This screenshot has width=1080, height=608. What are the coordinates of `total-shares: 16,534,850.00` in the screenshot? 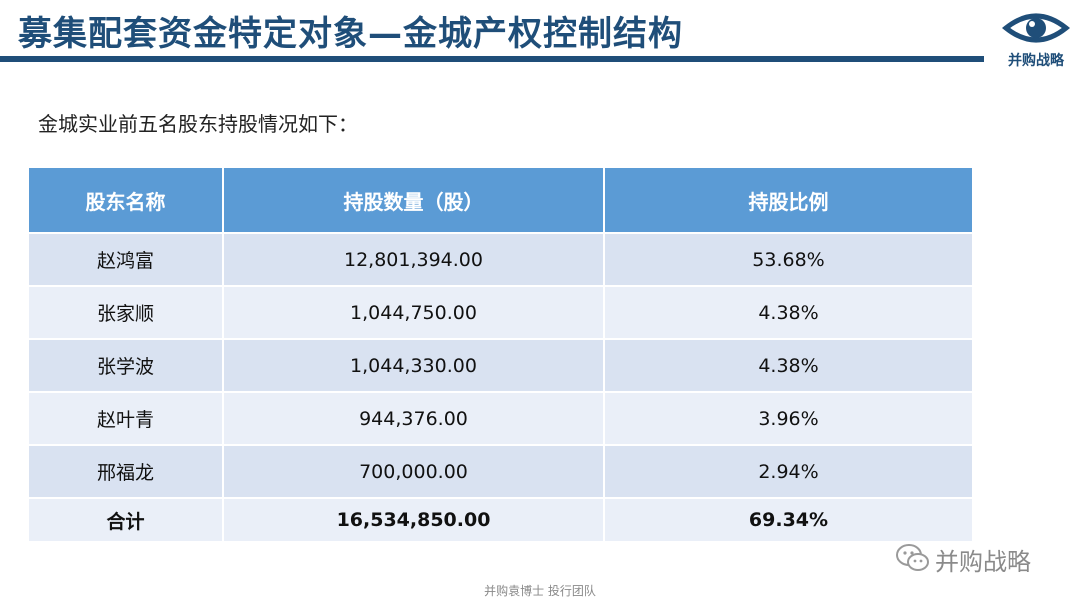 It's located at (414, 519).